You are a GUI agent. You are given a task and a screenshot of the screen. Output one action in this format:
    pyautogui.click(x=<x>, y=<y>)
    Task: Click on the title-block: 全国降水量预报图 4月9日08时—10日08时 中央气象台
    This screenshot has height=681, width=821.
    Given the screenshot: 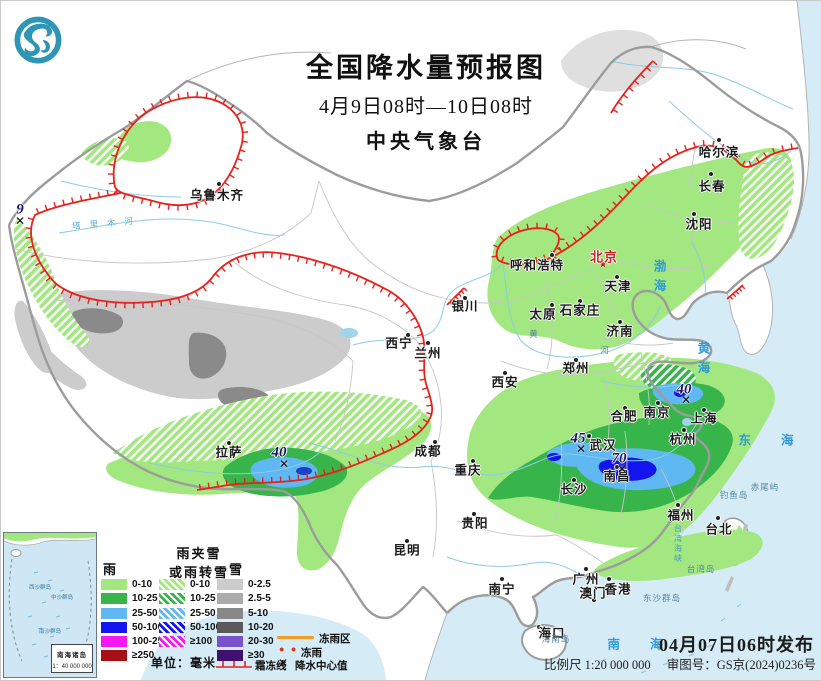 What is the action you would take?
    pyautogui.click(x=426, y=103)
    